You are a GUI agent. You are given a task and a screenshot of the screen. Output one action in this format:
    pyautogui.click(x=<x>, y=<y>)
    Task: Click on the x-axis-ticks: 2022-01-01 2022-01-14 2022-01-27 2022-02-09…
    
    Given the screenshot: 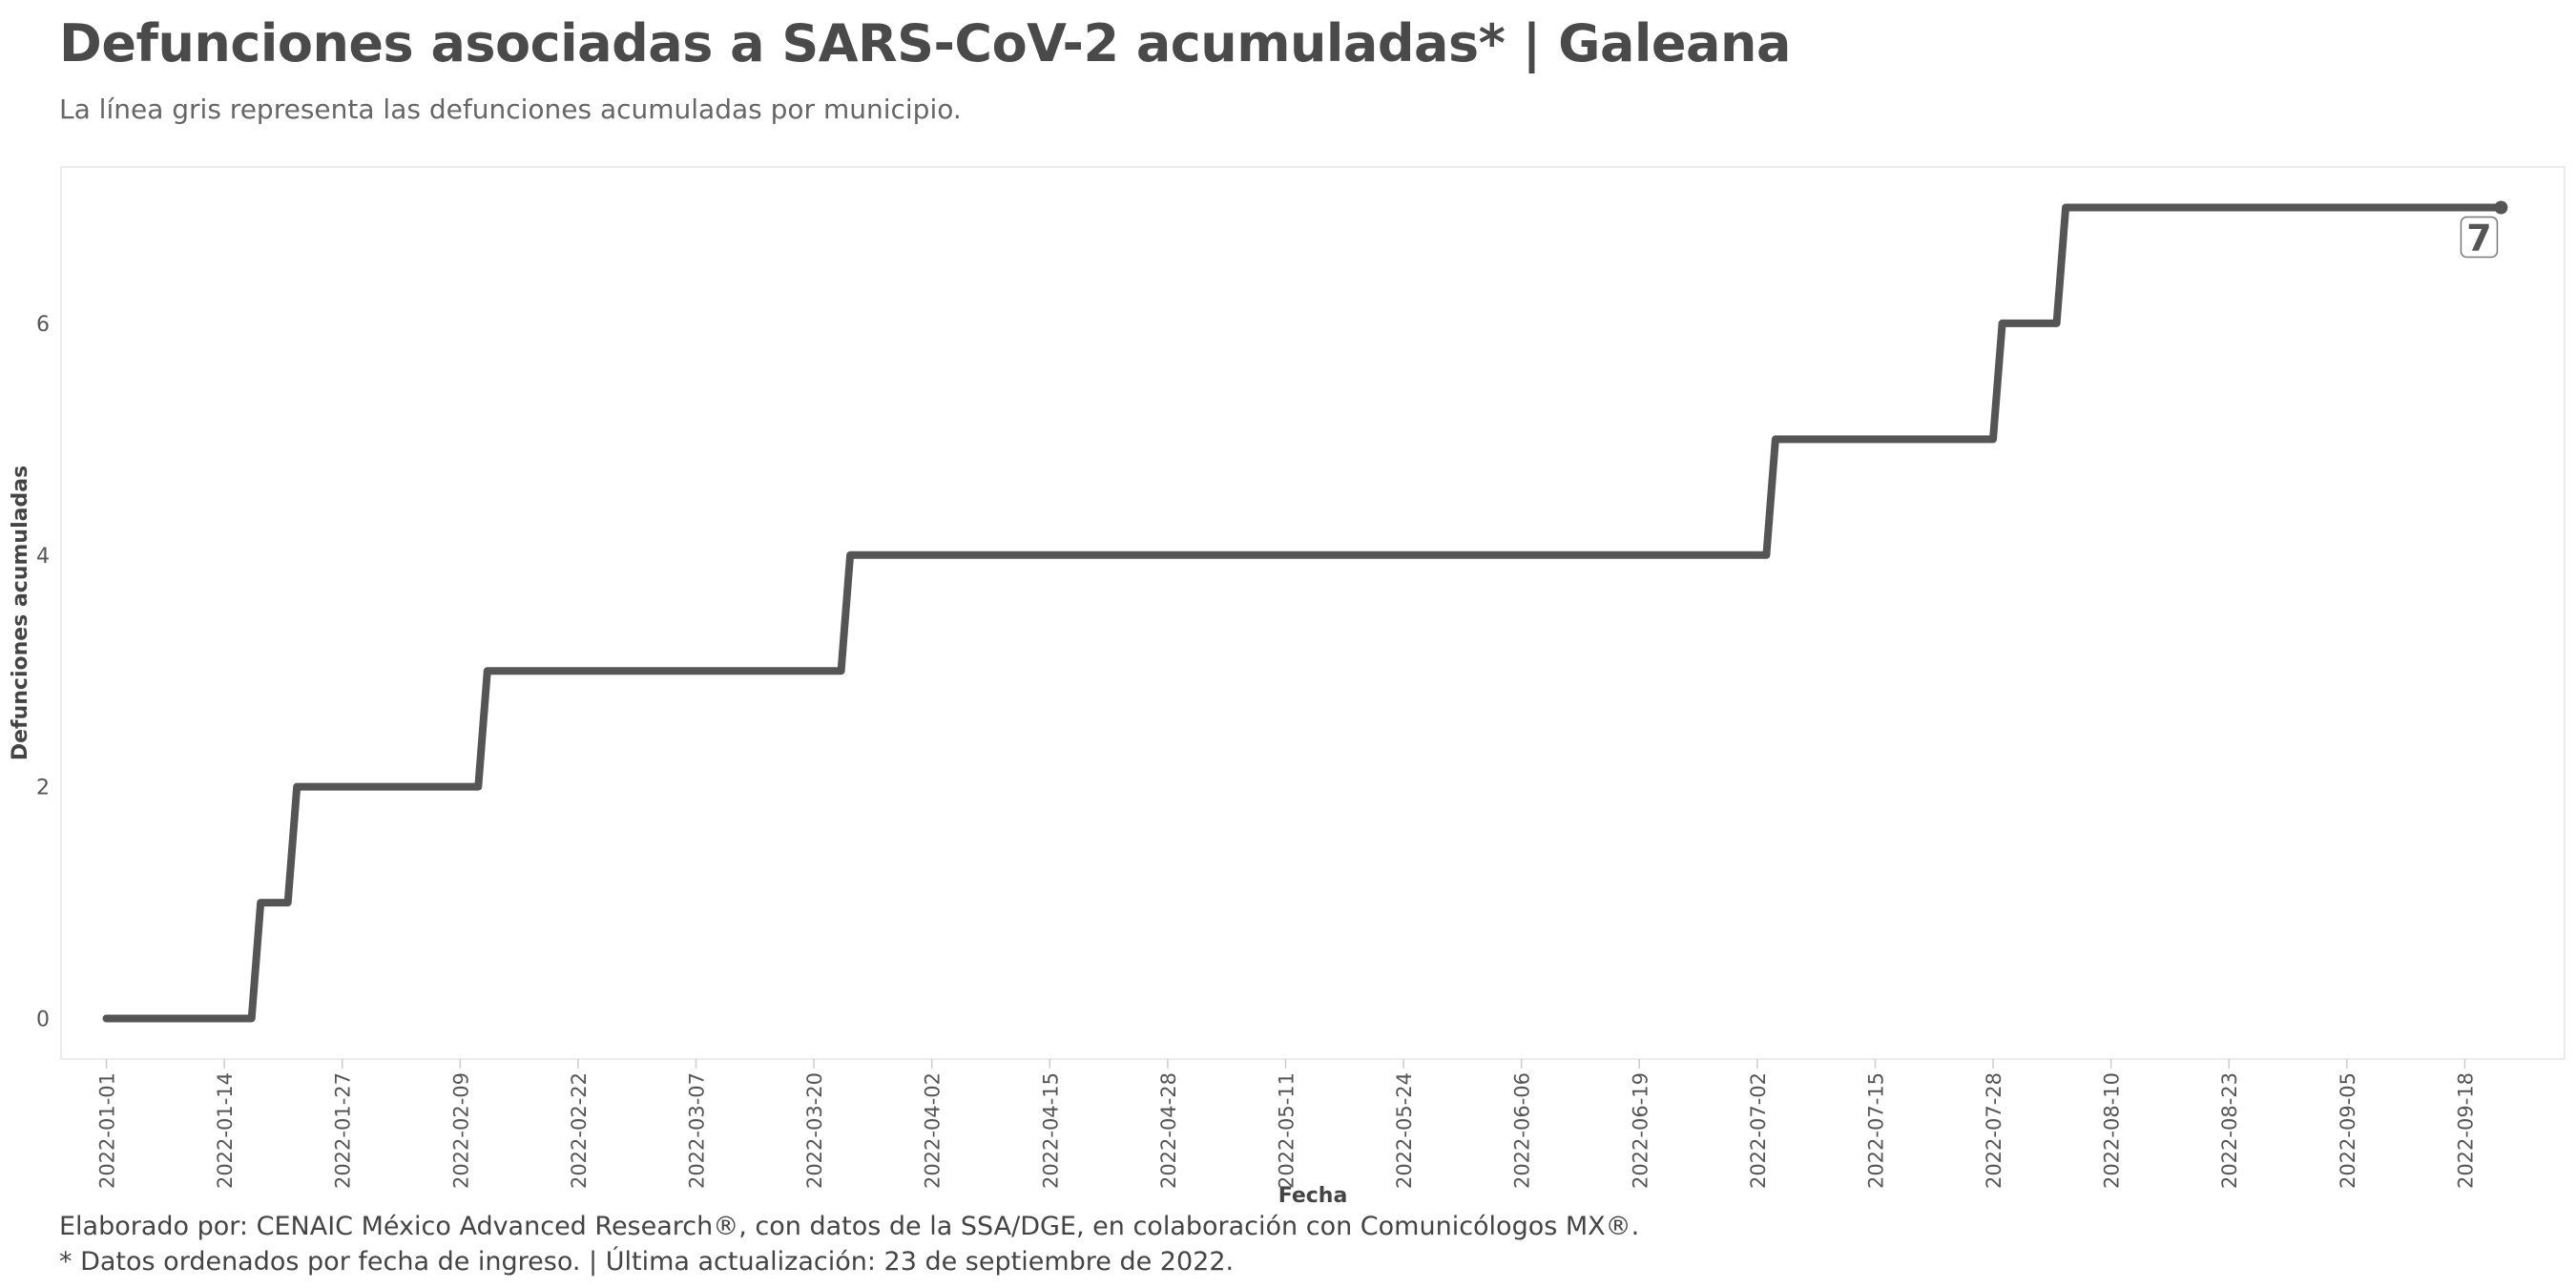 What is the action you would take?
    pyautogui.click(x=1286, y=1124)
    